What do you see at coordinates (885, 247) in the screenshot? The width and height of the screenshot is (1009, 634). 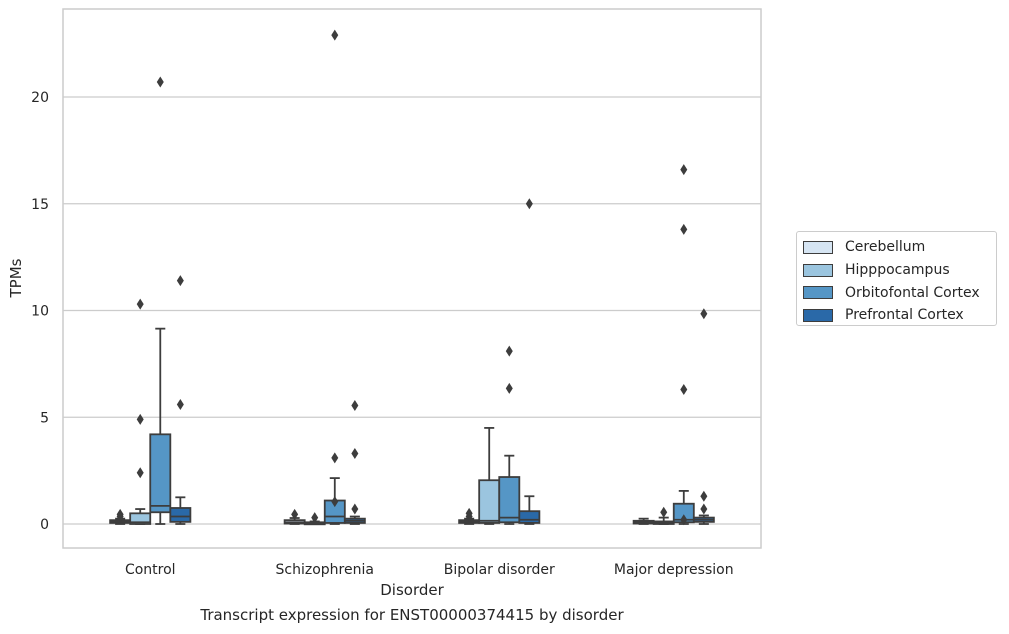 I see `legend-label-cerebellum: Cerebellum` at bounding box center [885, 247].